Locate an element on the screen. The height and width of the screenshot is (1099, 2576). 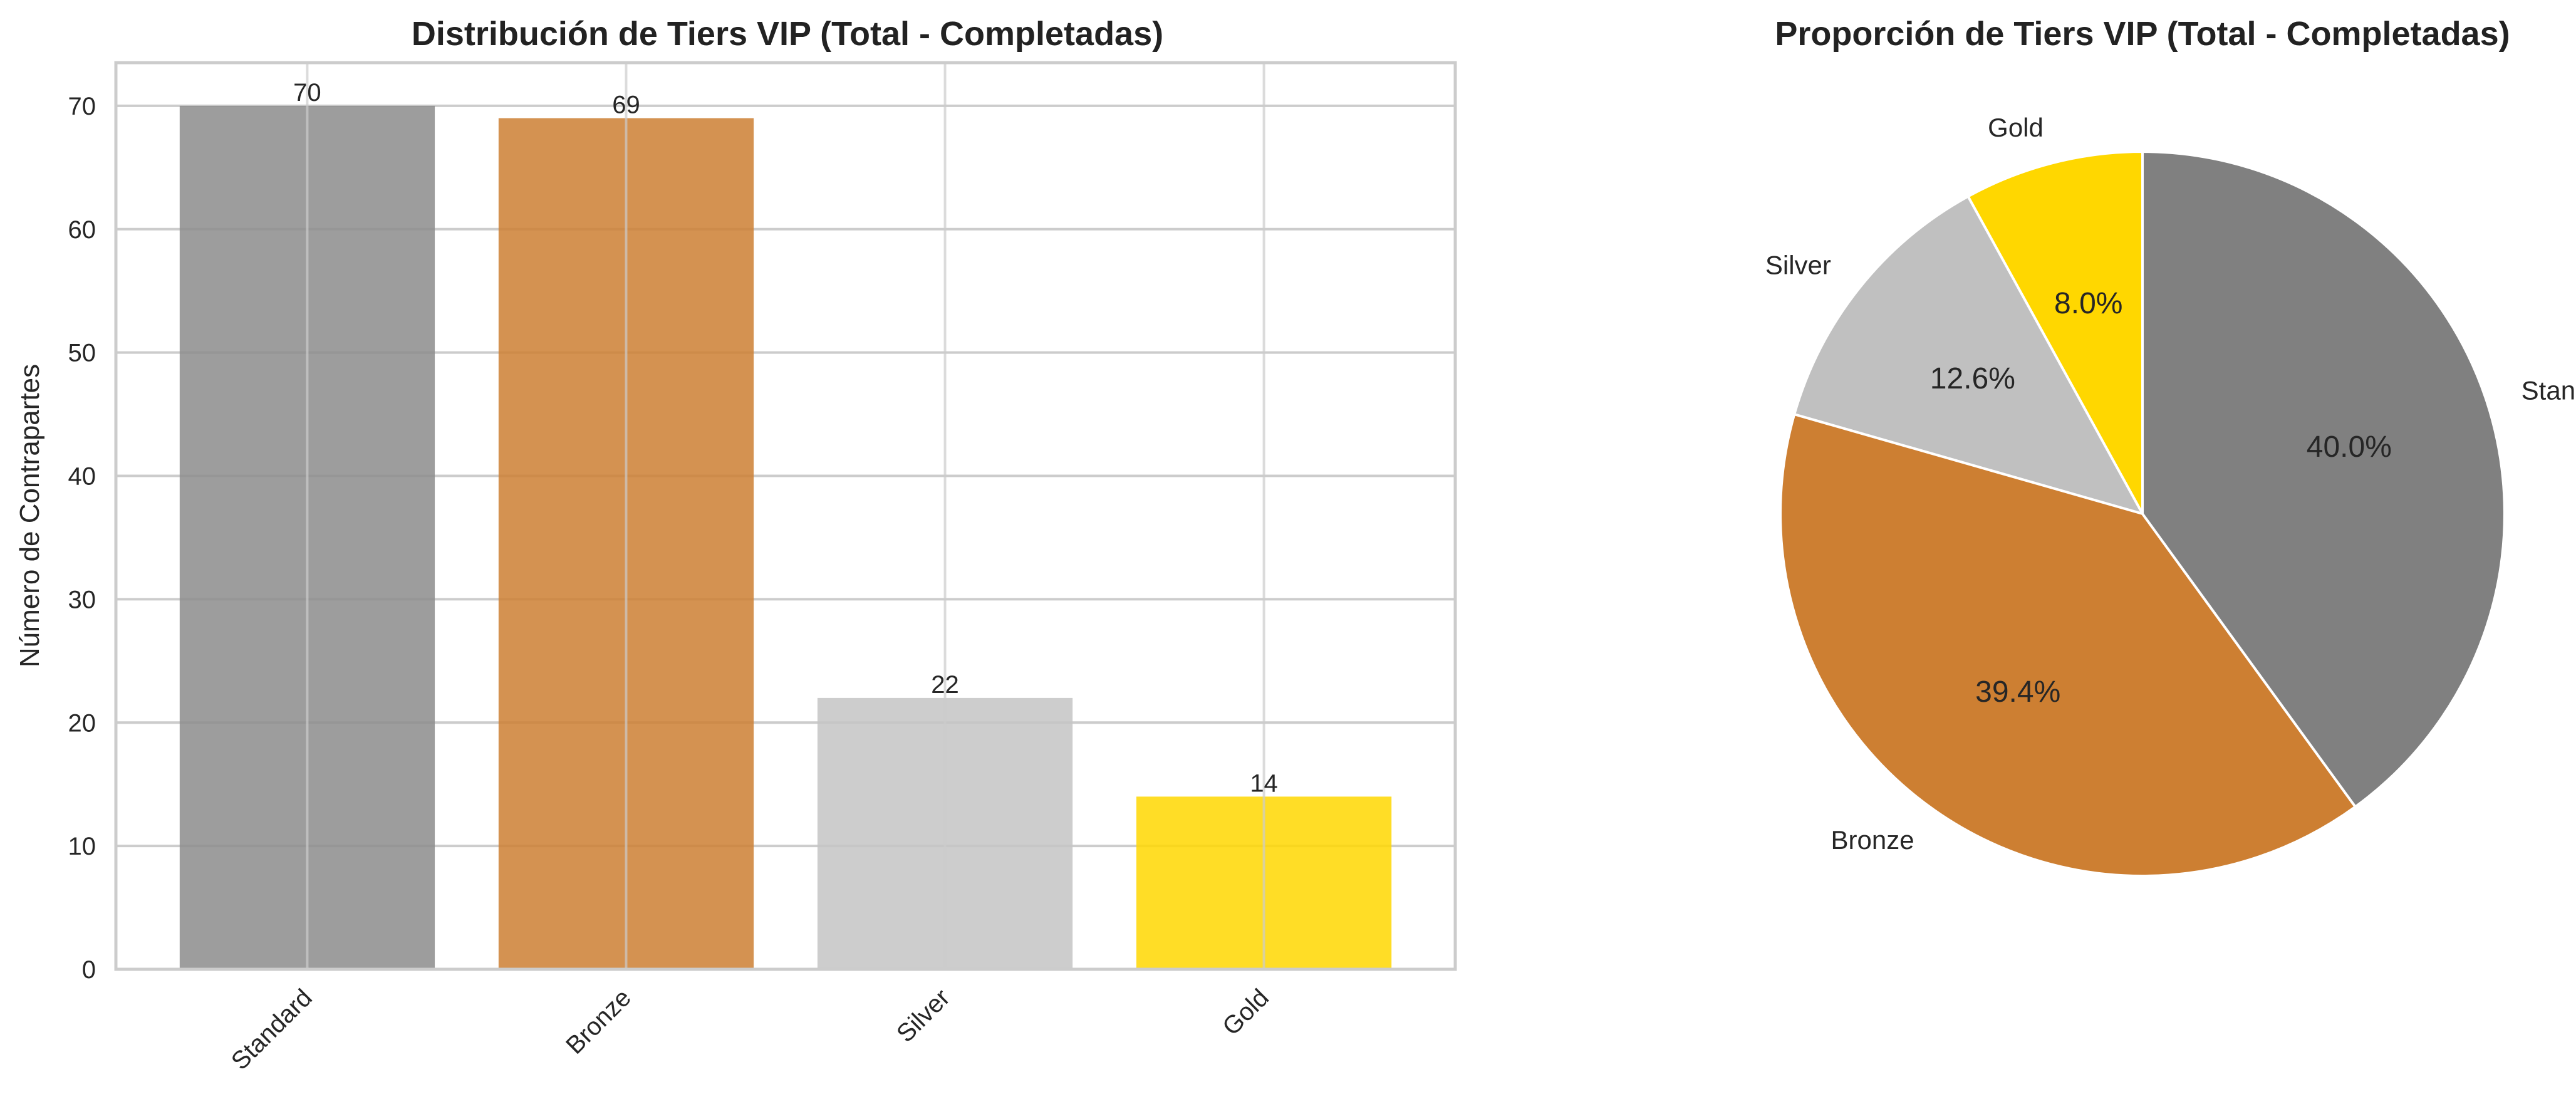
y-tick-label-20: 20 is located at coordinates (82, 723).